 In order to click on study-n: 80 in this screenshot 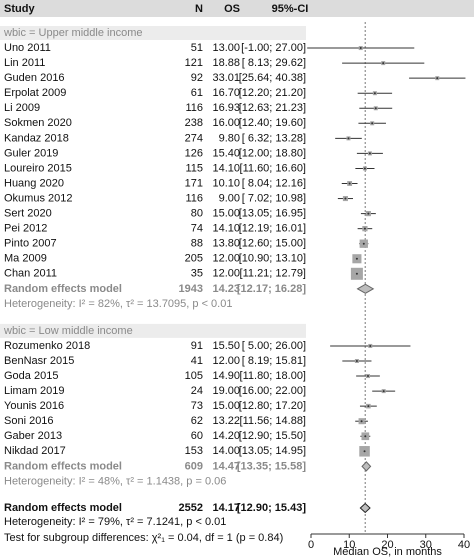, I will do `click(197, 214)`.